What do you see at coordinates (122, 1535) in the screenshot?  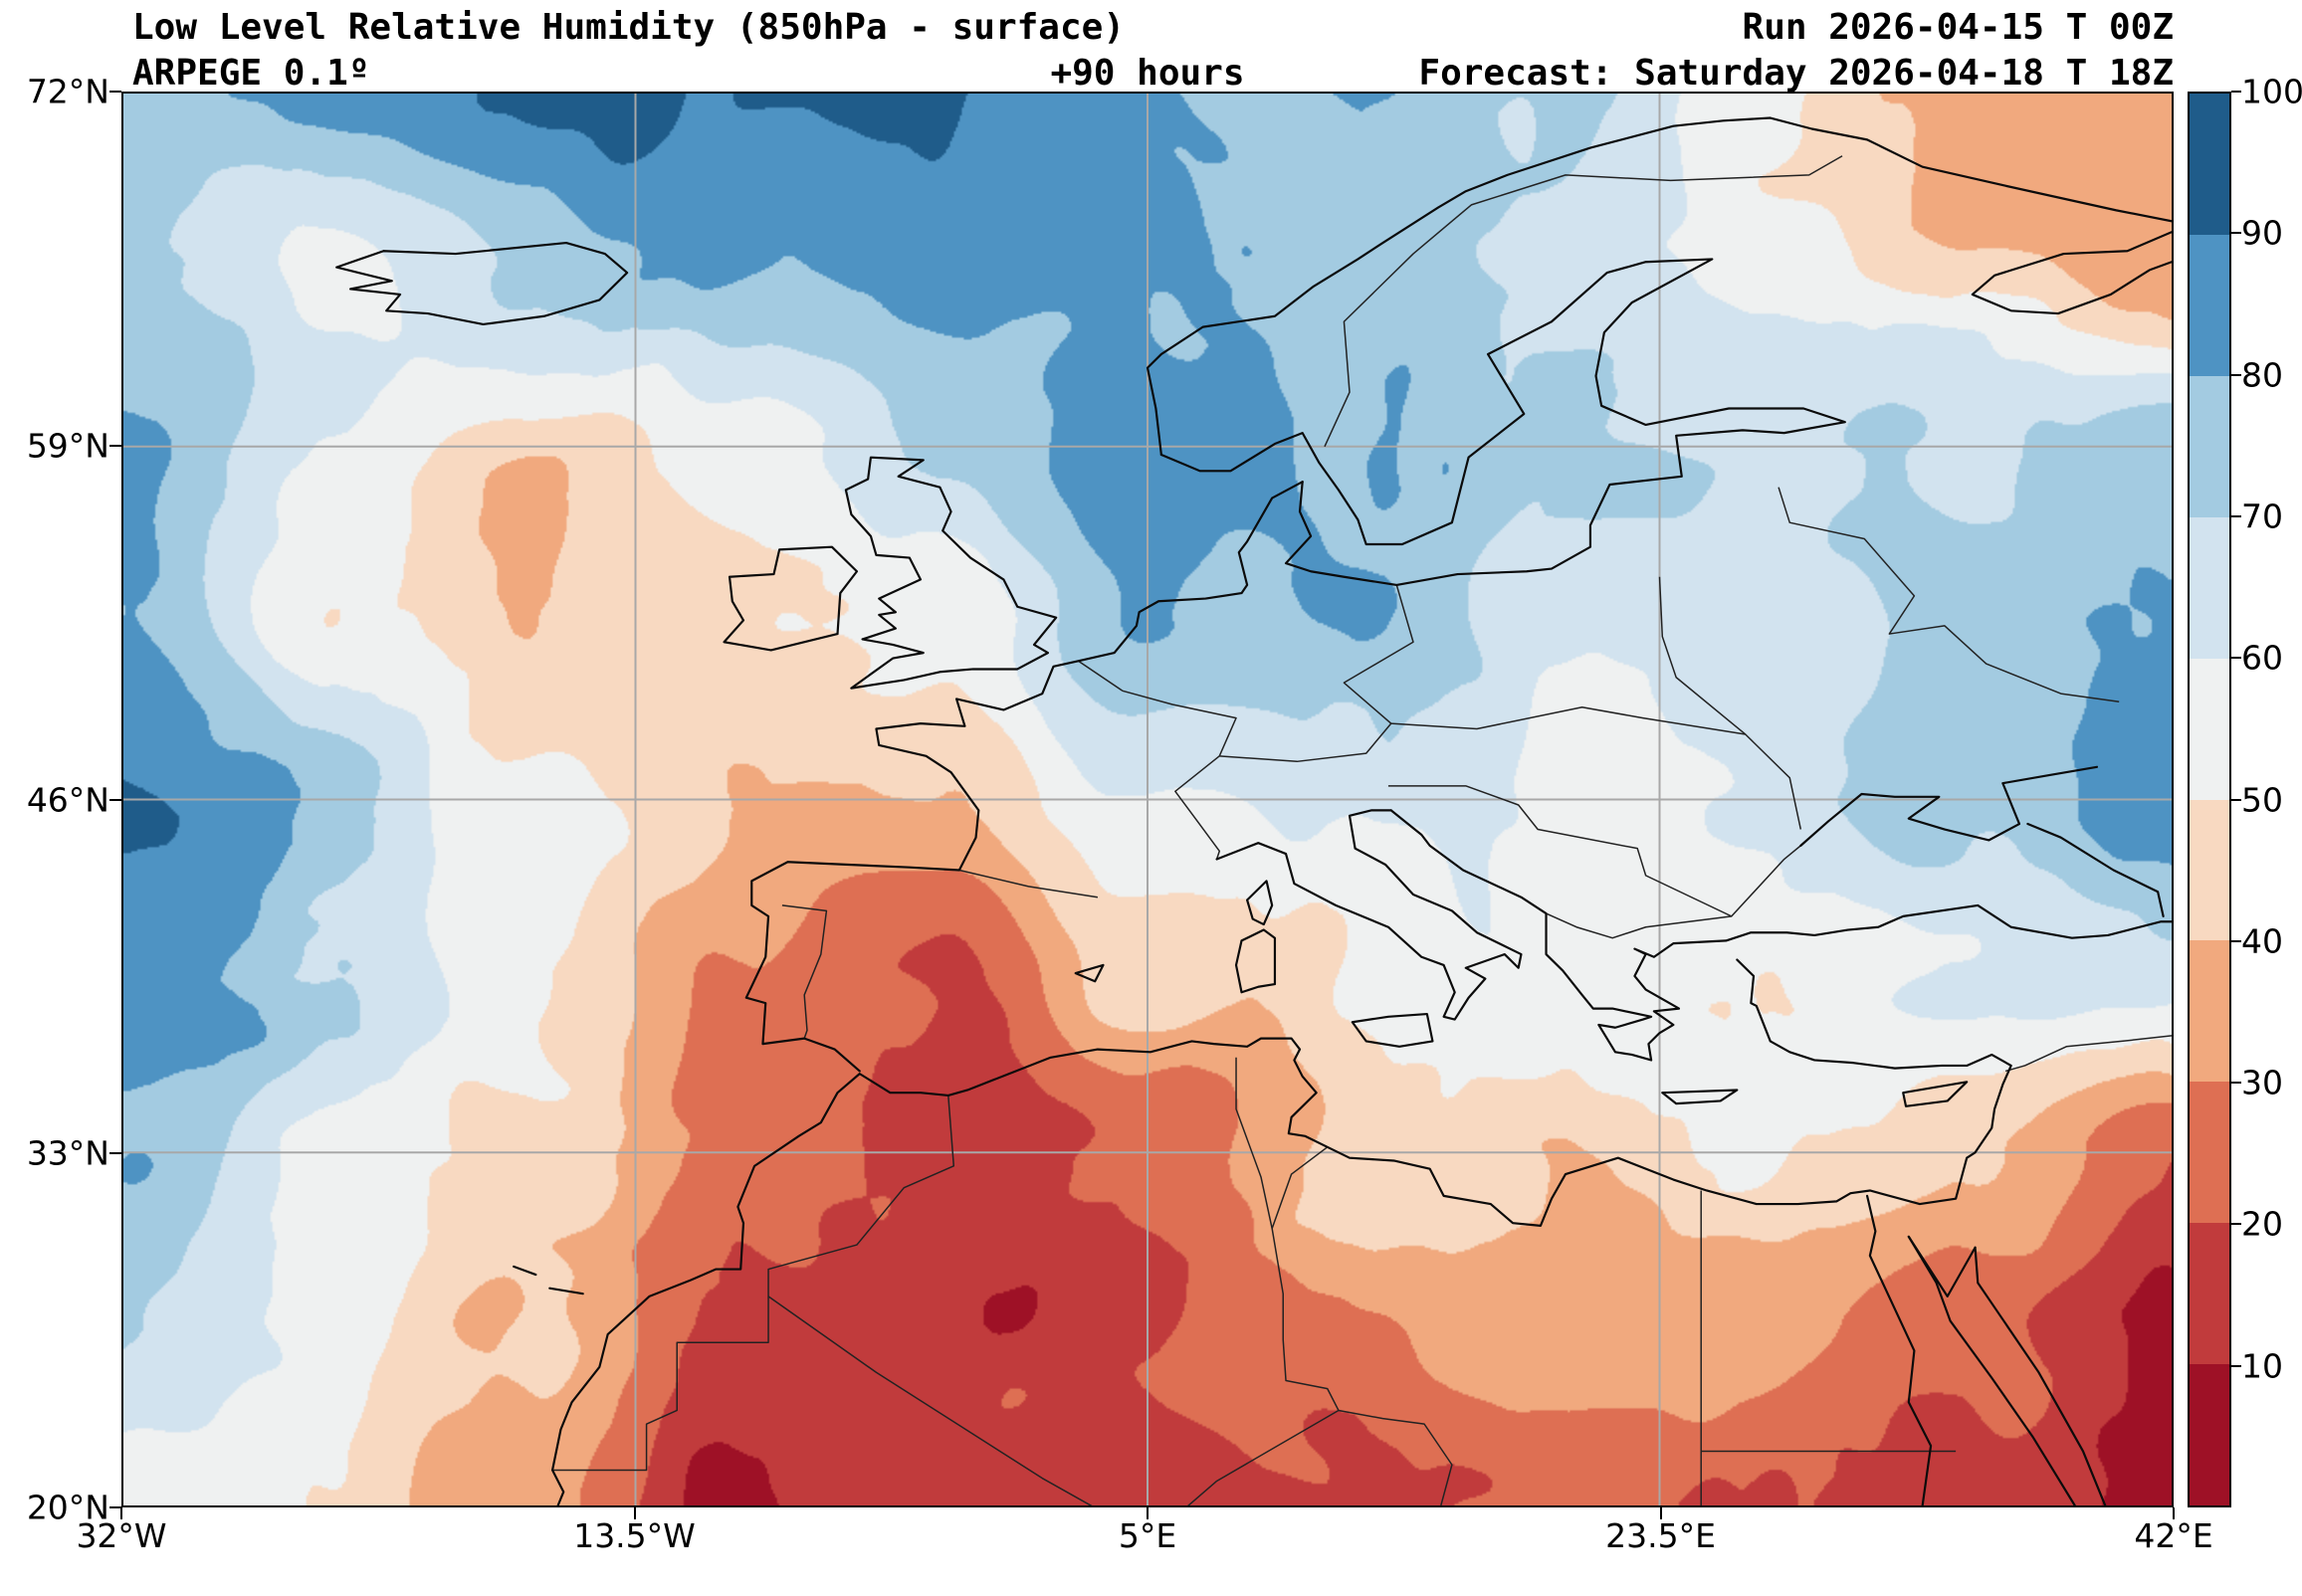 I see `x-axis-label: 32°W` at bounding box center [122, 1535].